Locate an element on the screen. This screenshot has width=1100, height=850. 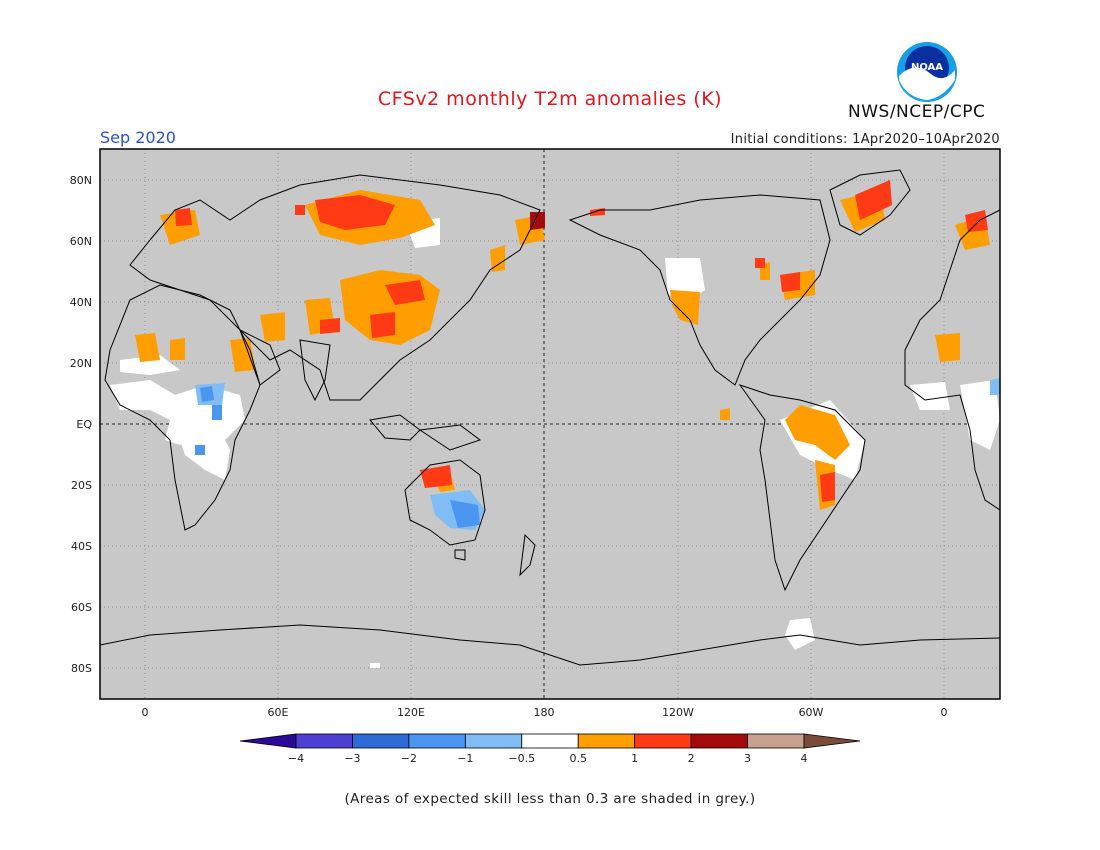
colorbar-label: 0.5 is located at coordinates (578, 758).